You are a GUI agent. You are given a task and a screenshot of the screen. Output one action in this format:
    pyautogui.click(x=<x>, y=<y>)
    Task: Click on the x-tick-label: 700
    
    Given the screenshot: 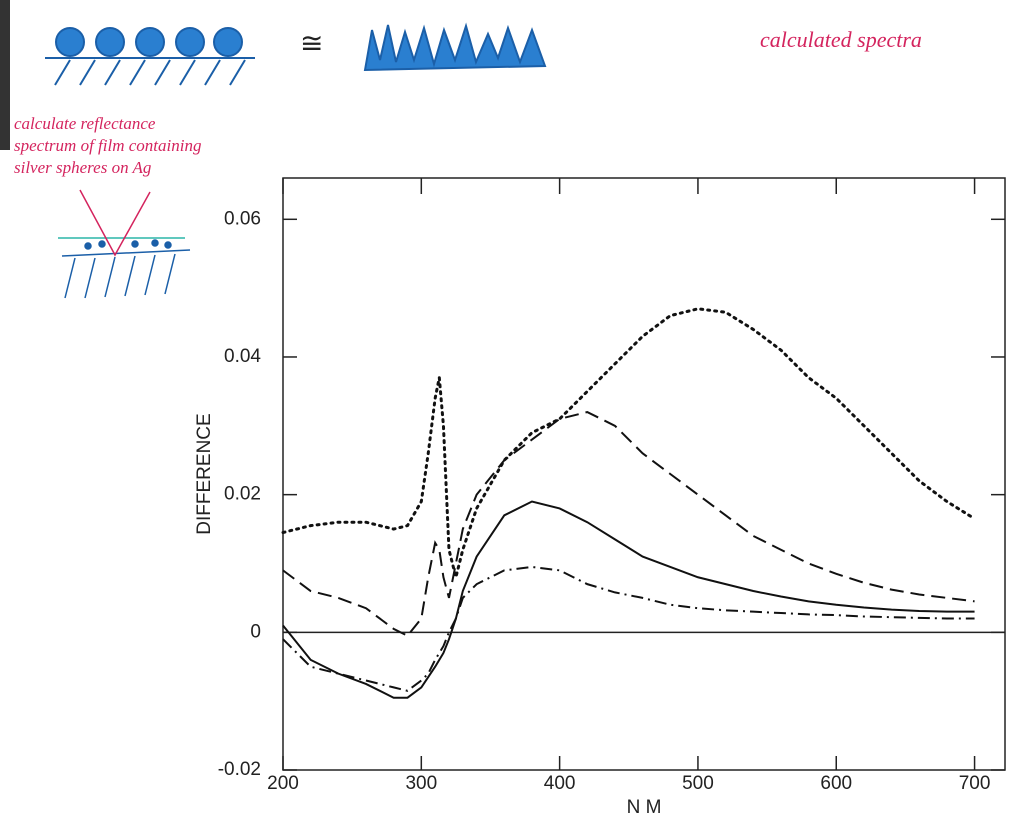 What is the action you would take?
    pyautogui.click(x=975, y=783)
    